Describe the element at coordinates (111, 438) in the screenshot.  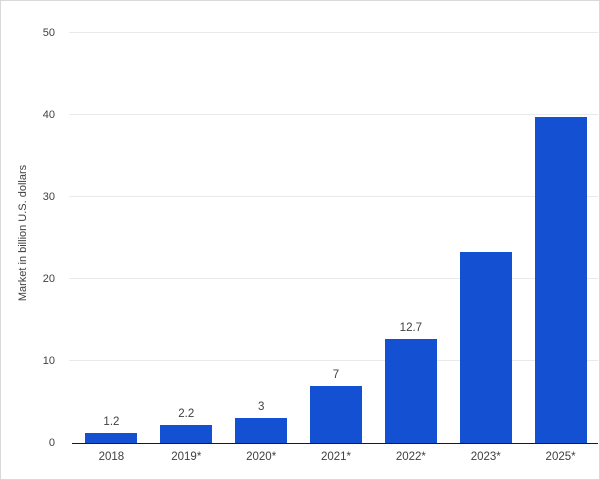
I see `bar-2018` at that location.